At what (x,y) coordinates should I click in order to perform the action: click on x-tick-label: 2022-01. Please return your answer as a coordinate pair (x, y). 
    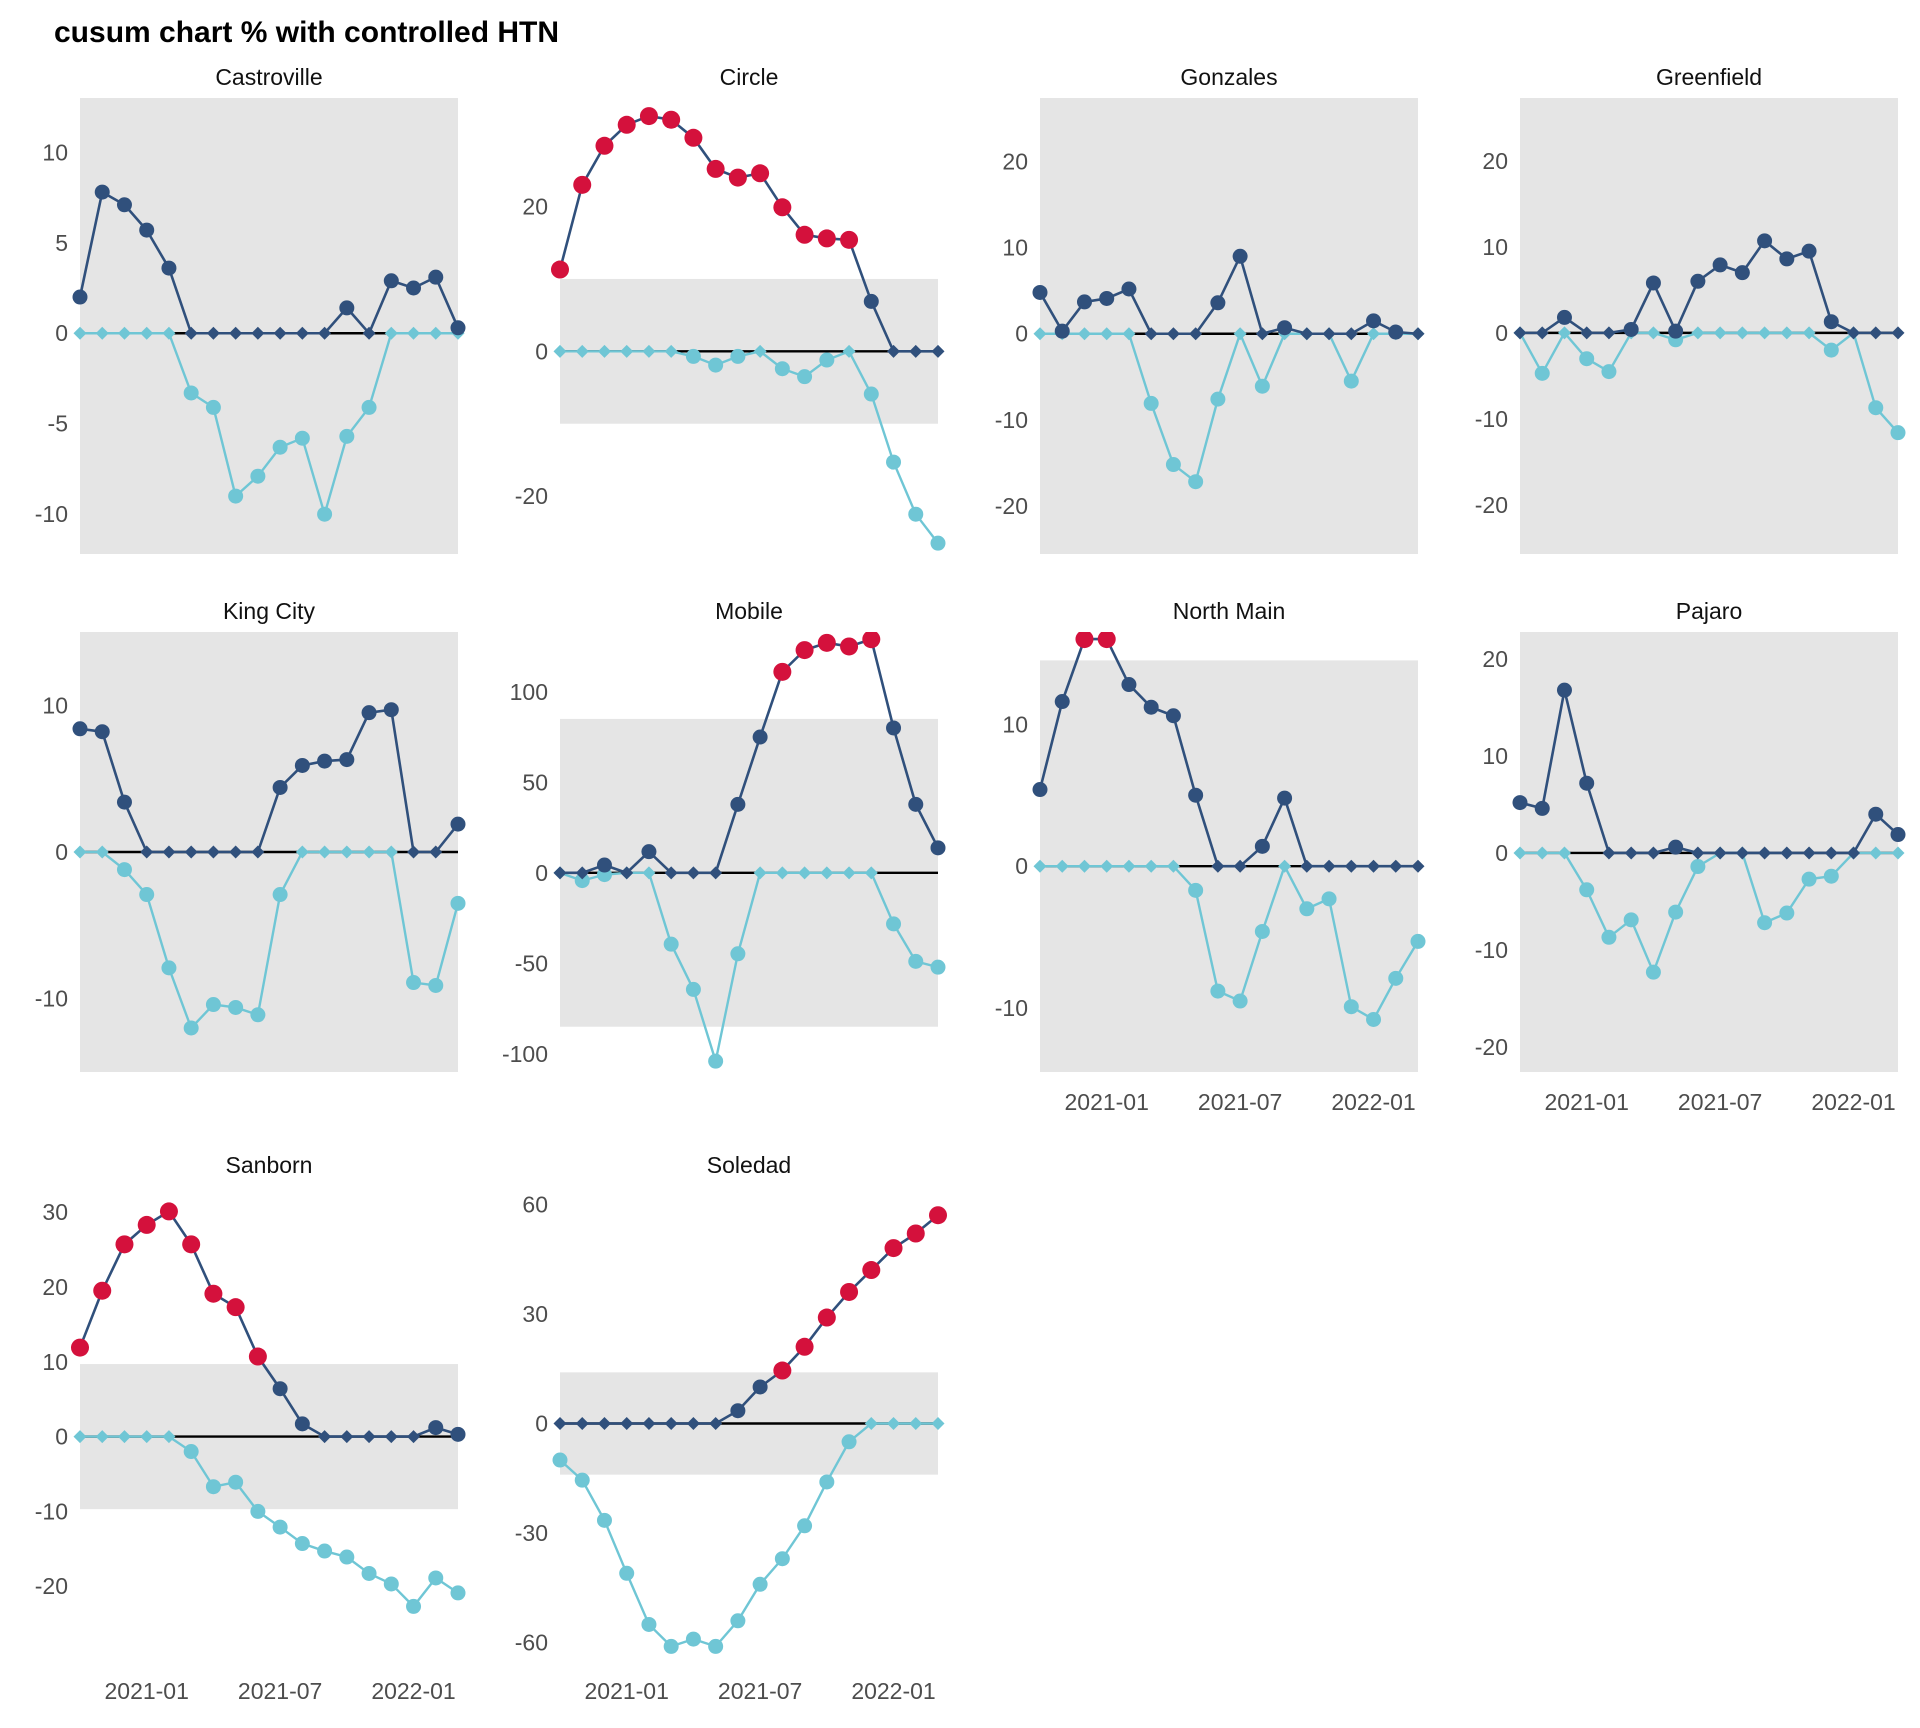
    Looking at the image, I should click on (893, 1691).